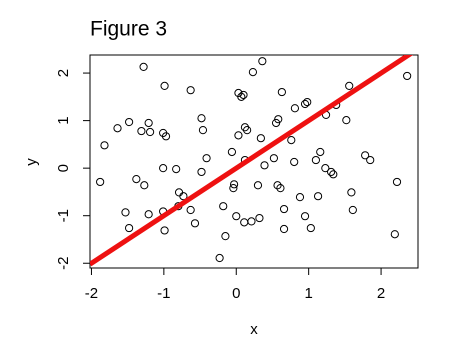 This screenshot has height=355, width=474. Describe the element at coordinates (254, 329) in the screenshot. I see `x-axis-label: x` at that location.